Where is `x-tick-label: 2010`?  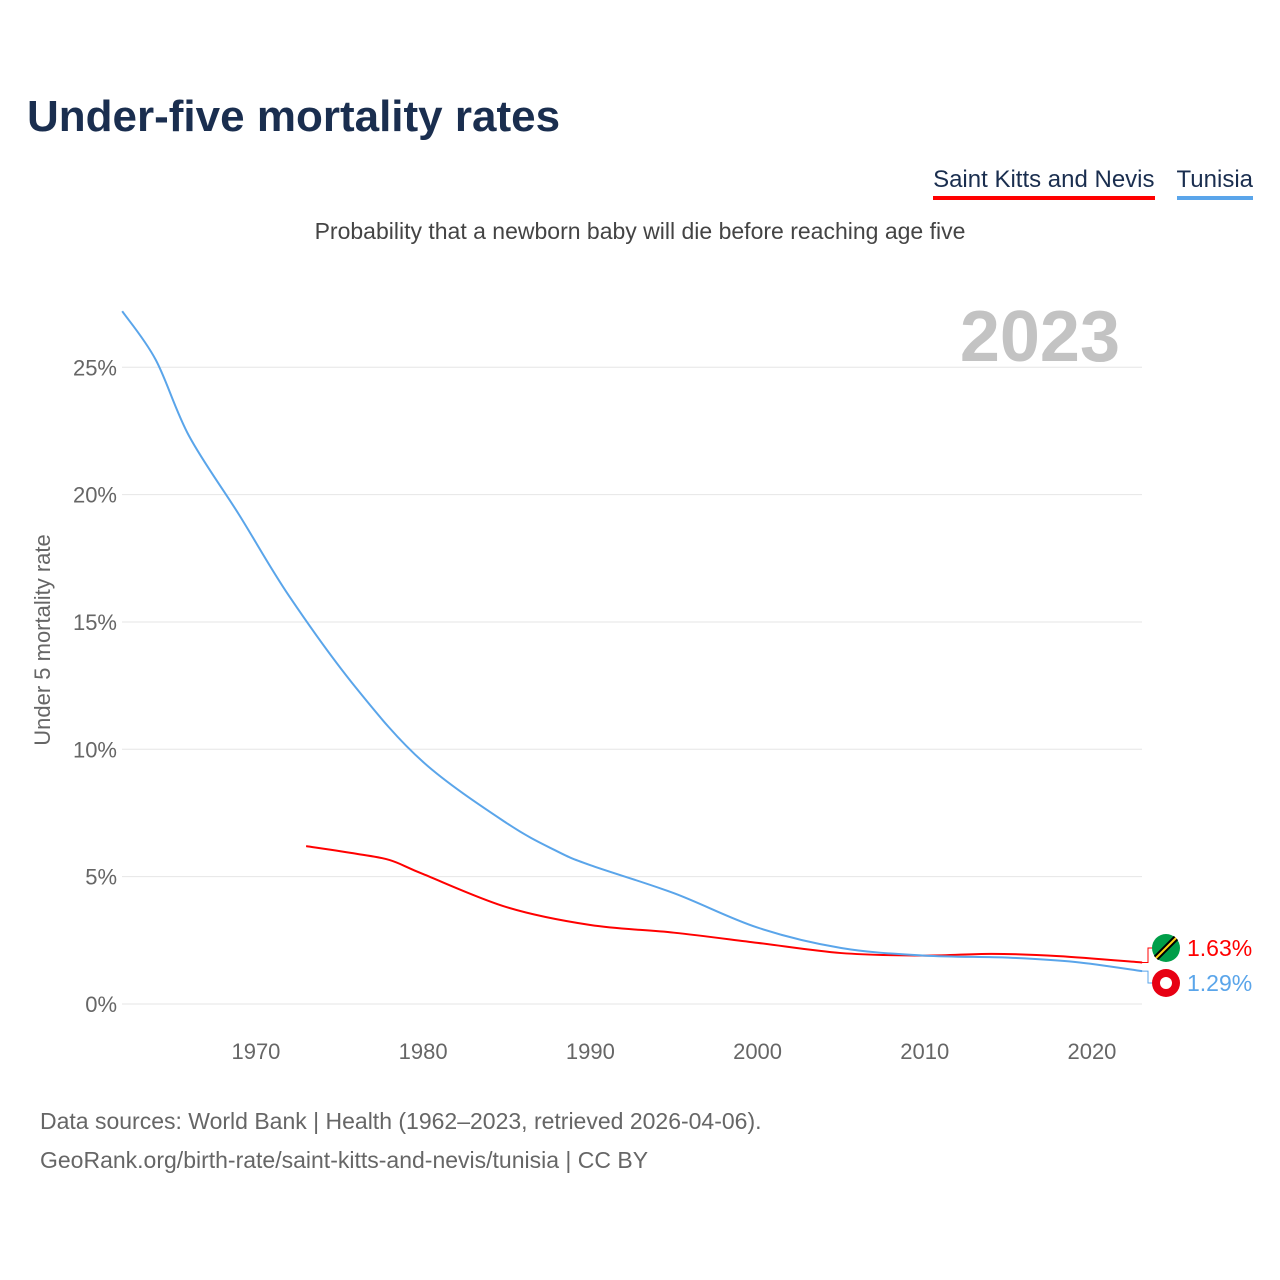
x-tick-label: 2010 is located at coordinates (924, 1051).